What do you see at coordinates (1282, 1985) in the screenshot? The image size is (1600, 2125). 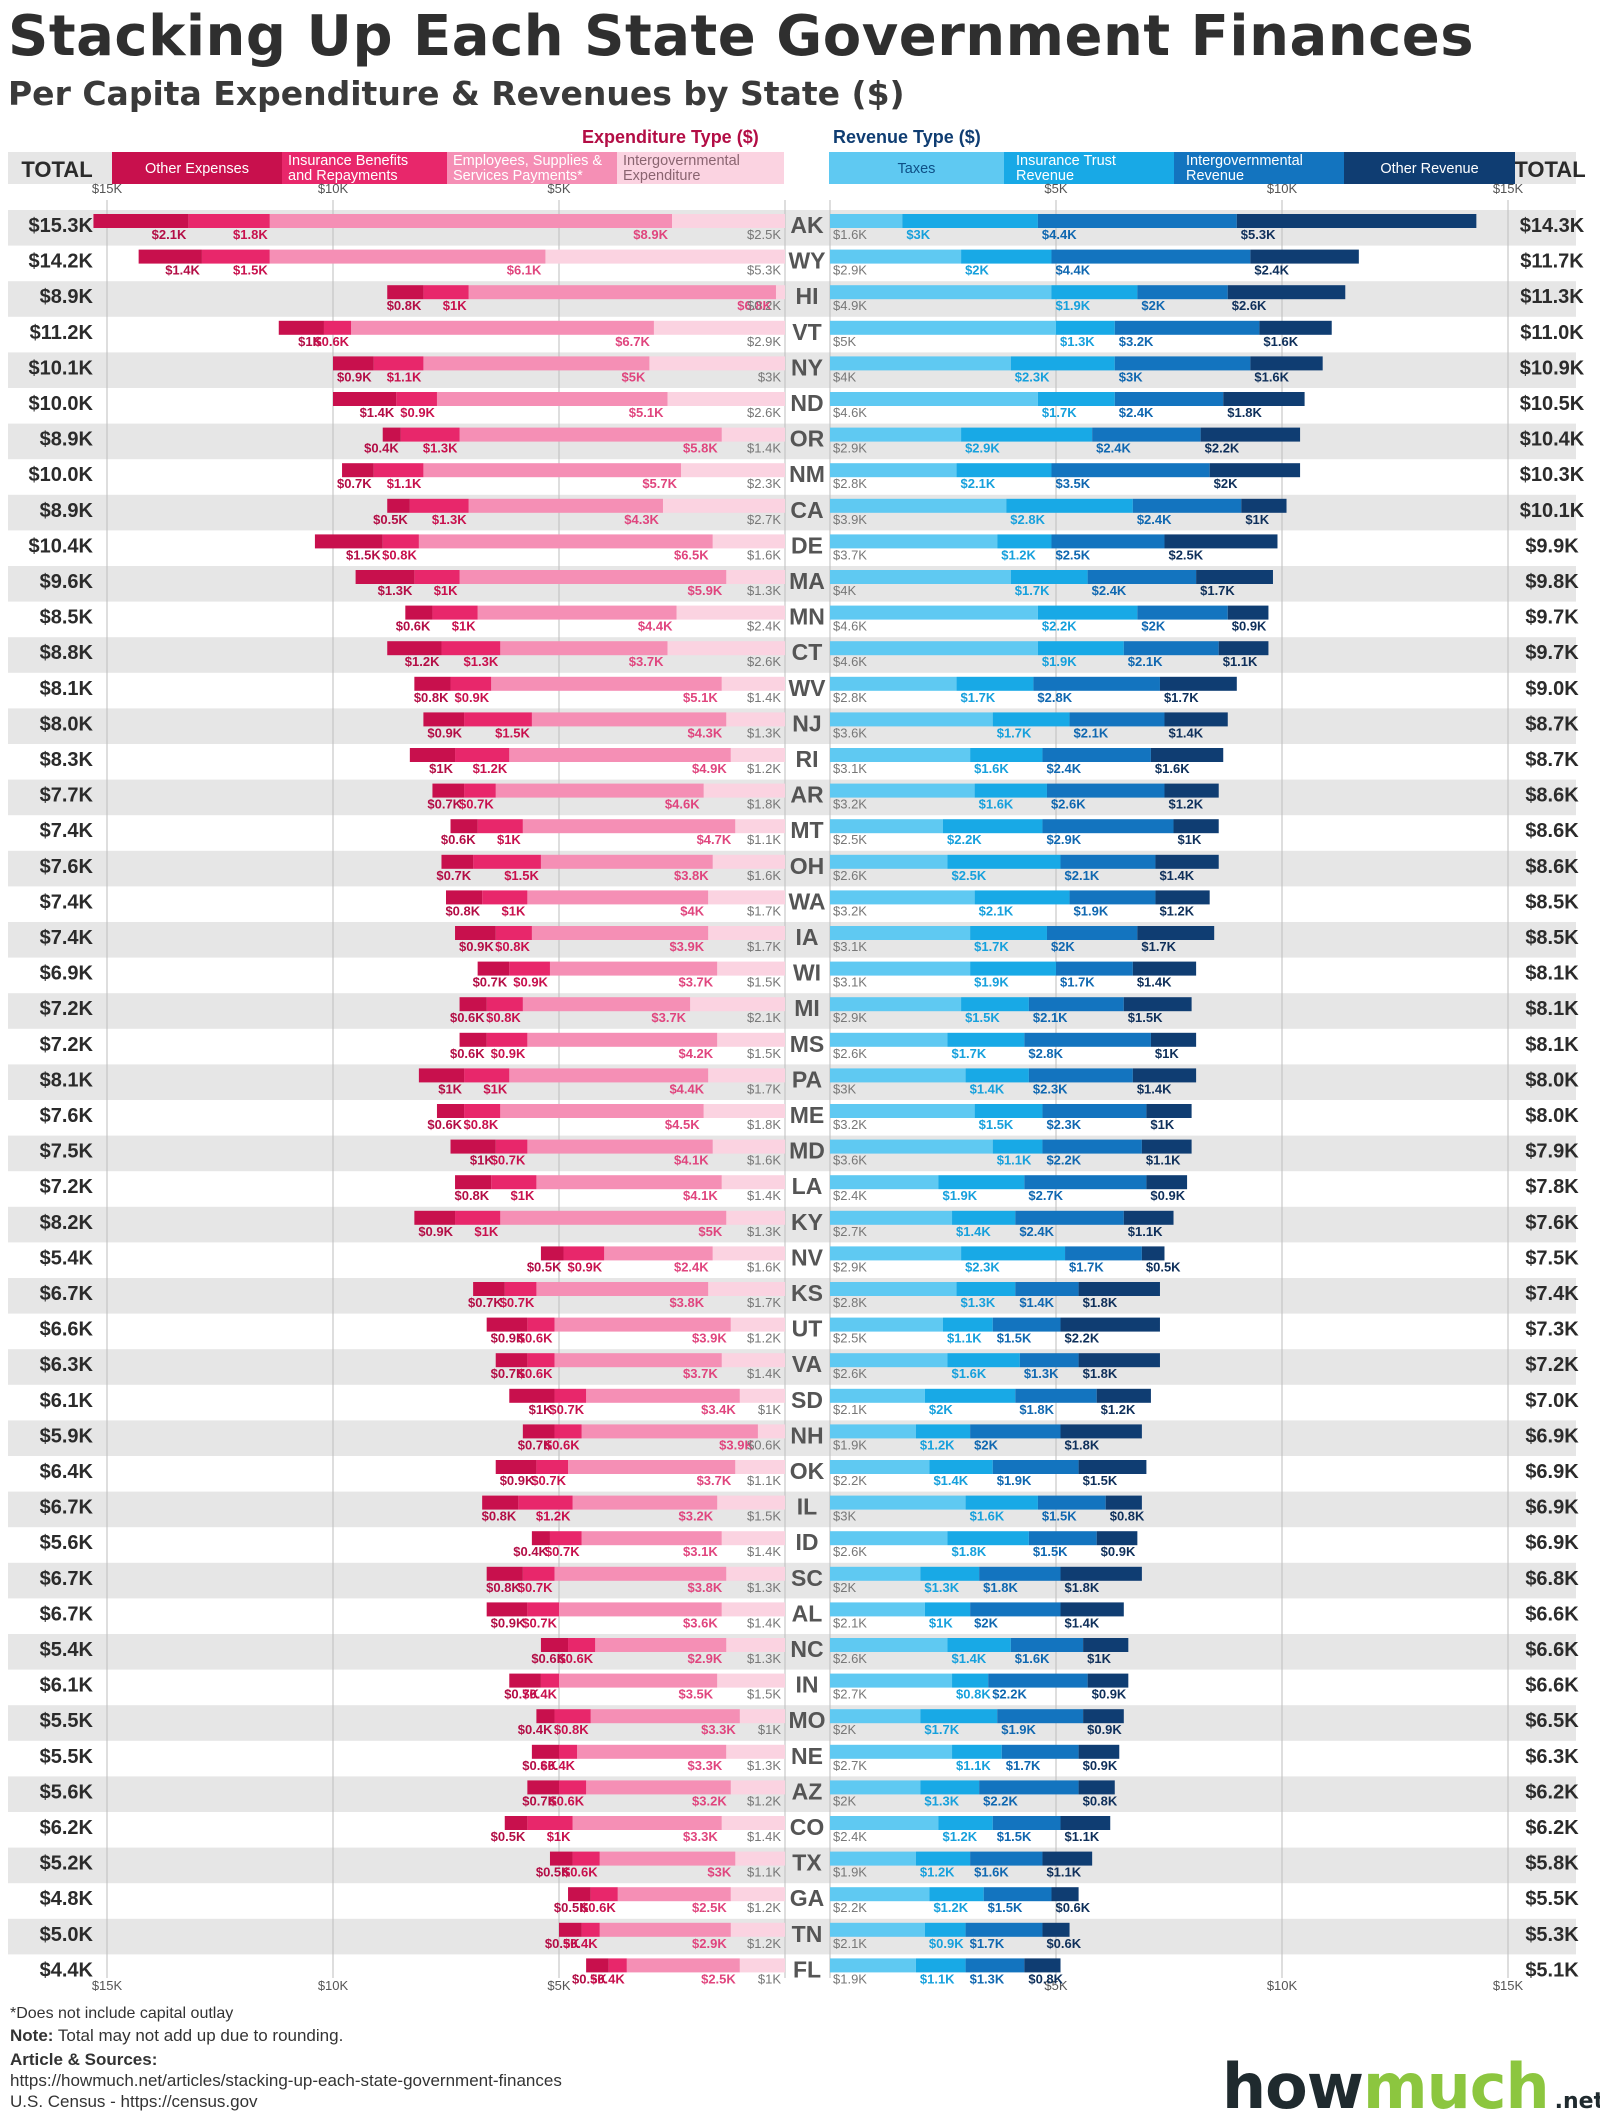 I see `tick-rev-bottom-10: $10K` at bounding box center [1282, 1985].